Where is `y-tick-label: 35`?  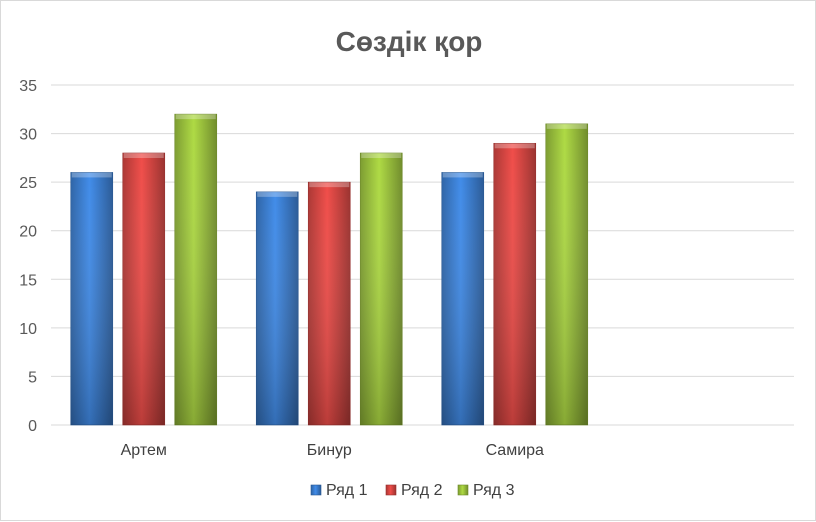 y-tick-label: 35 is located at coordinates (28, 86).